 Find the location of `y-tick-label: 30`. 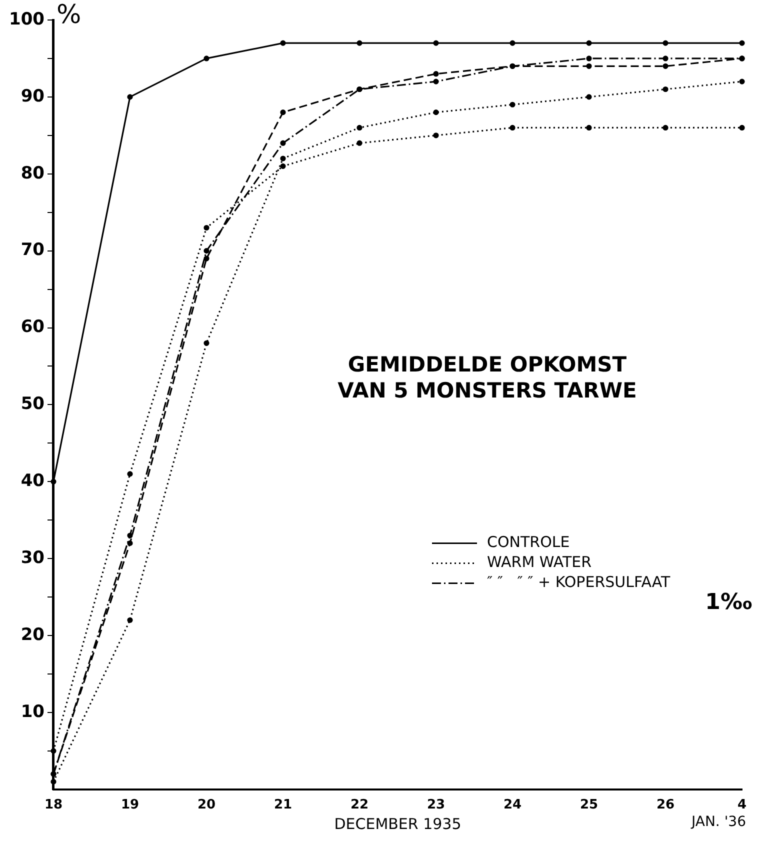

y-tick-label: 30 is located at coordinates (32, 558).